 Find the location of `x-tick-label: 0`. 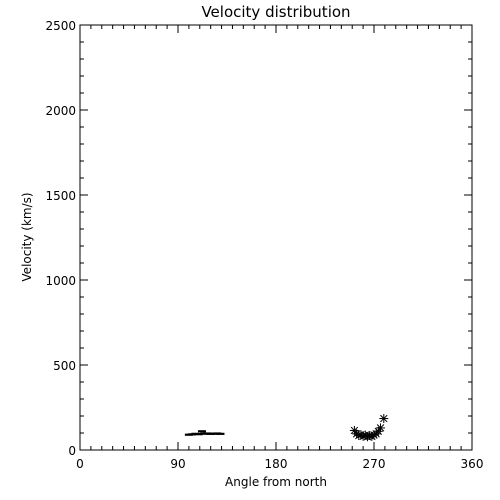

x-tick-label: 0 is located at coordinates (80, 464).